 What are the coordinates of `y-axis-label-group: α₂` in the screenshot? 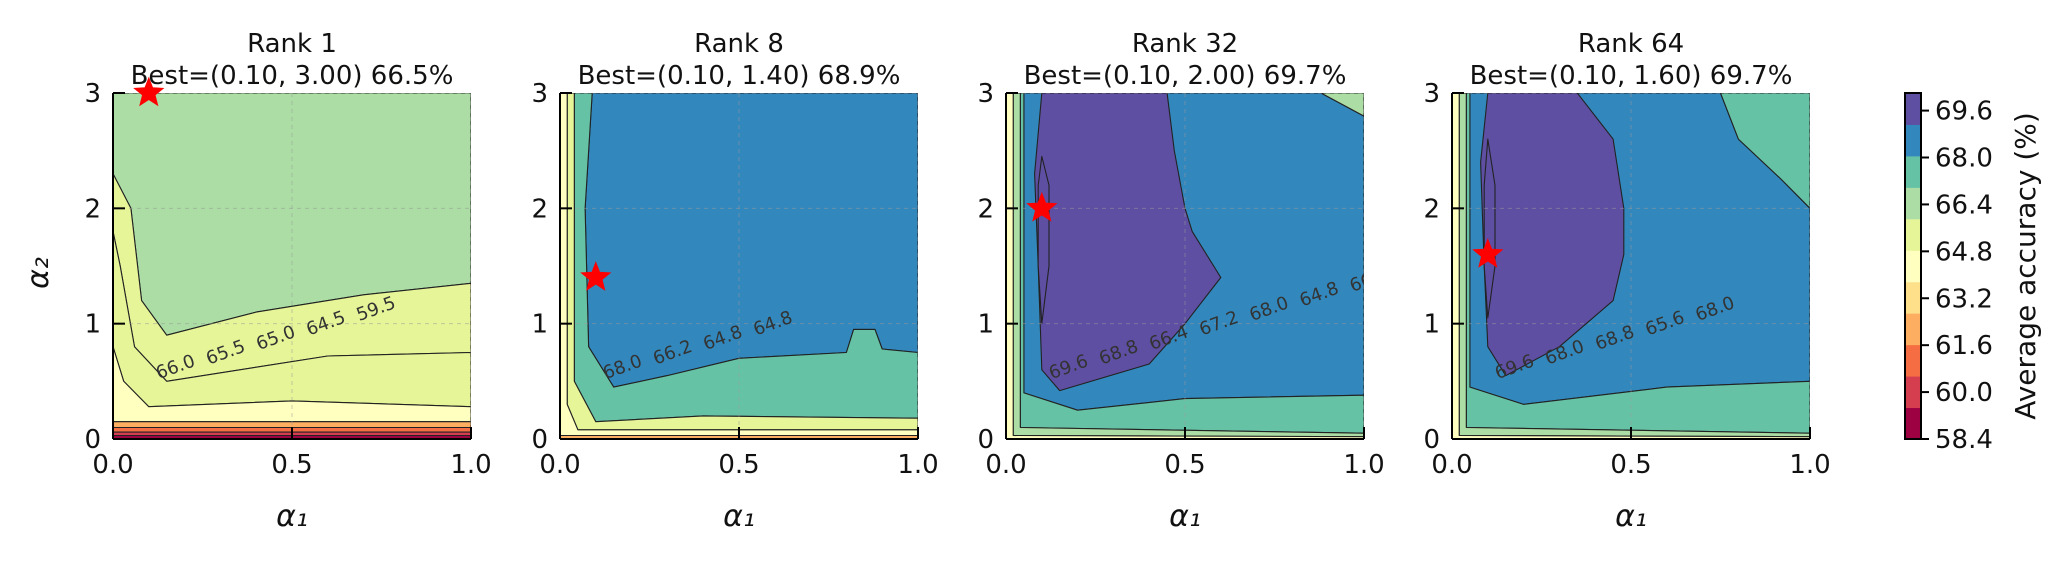 It's located at (38, 273).